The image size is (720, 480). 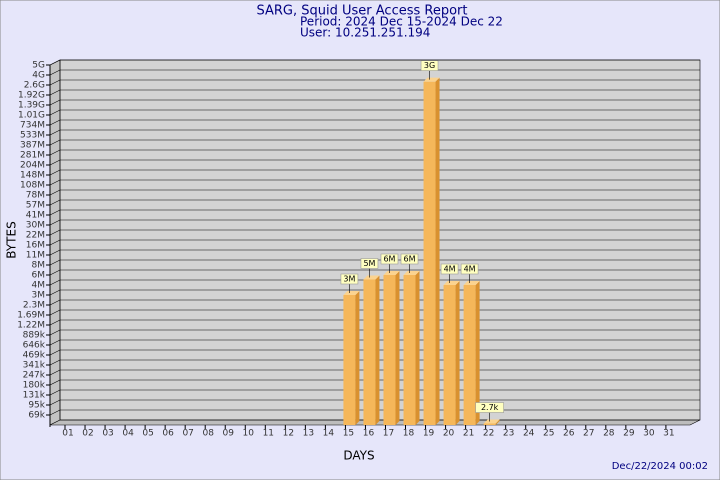 I want to click on x-tick-label: 18, so click(x=409, y=434).